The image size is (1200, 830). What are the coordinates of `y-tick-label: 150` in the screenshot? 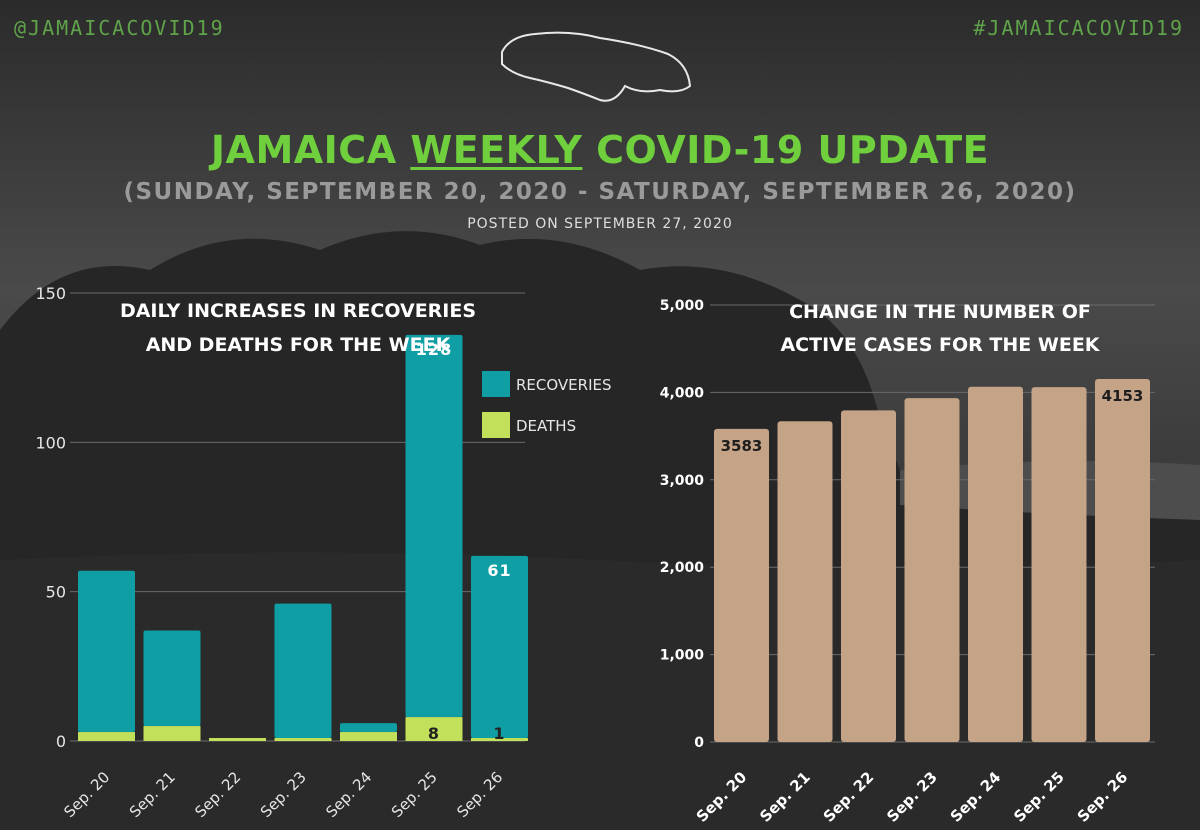 It's located at (50, 293).